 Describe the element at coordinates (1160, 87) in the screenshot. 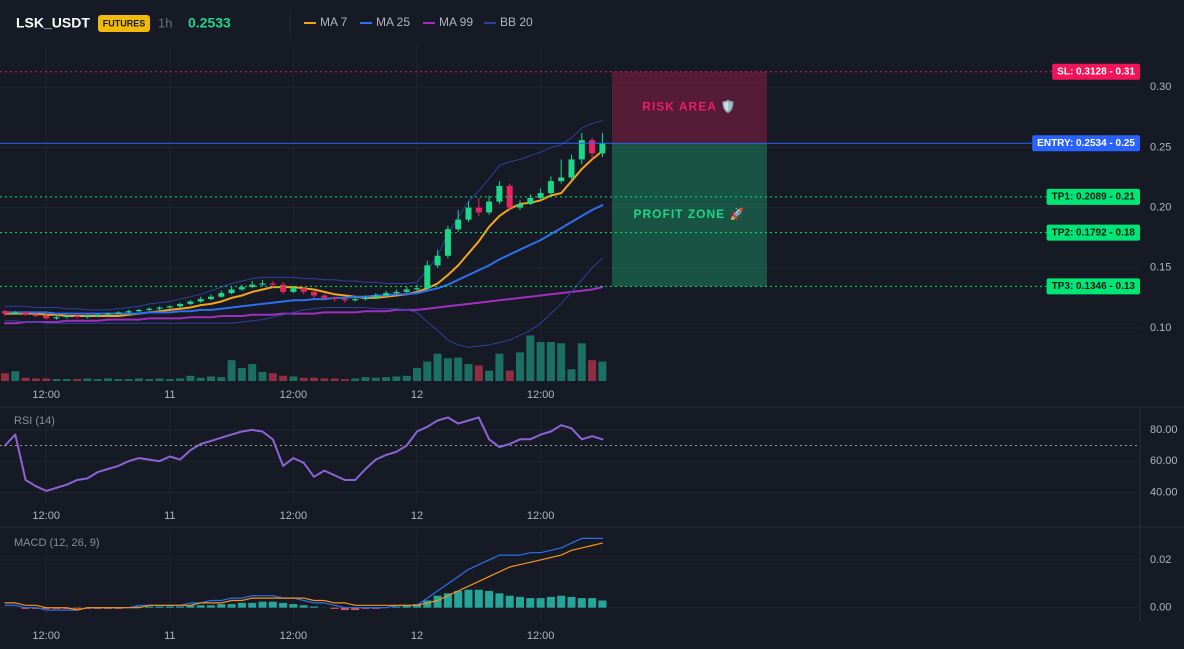

I see `y-tick-label: 0.30` at that location.